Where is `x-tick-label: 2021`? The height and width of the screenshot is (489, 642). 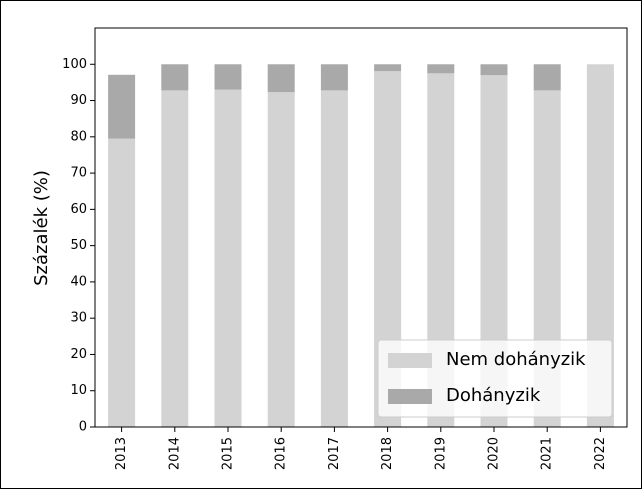 x-tick-label: 2021 is located at coordinates (547, 453).